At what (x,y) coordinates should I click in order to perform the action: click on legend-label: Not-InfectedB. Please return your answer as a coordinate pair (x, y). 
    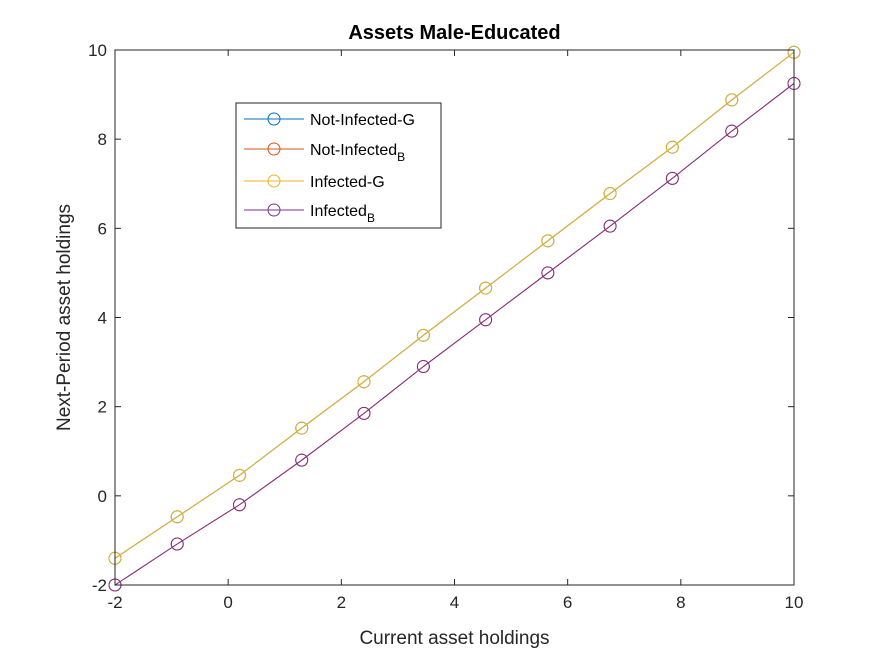
    Looking at the image, I should click on (357, 153).